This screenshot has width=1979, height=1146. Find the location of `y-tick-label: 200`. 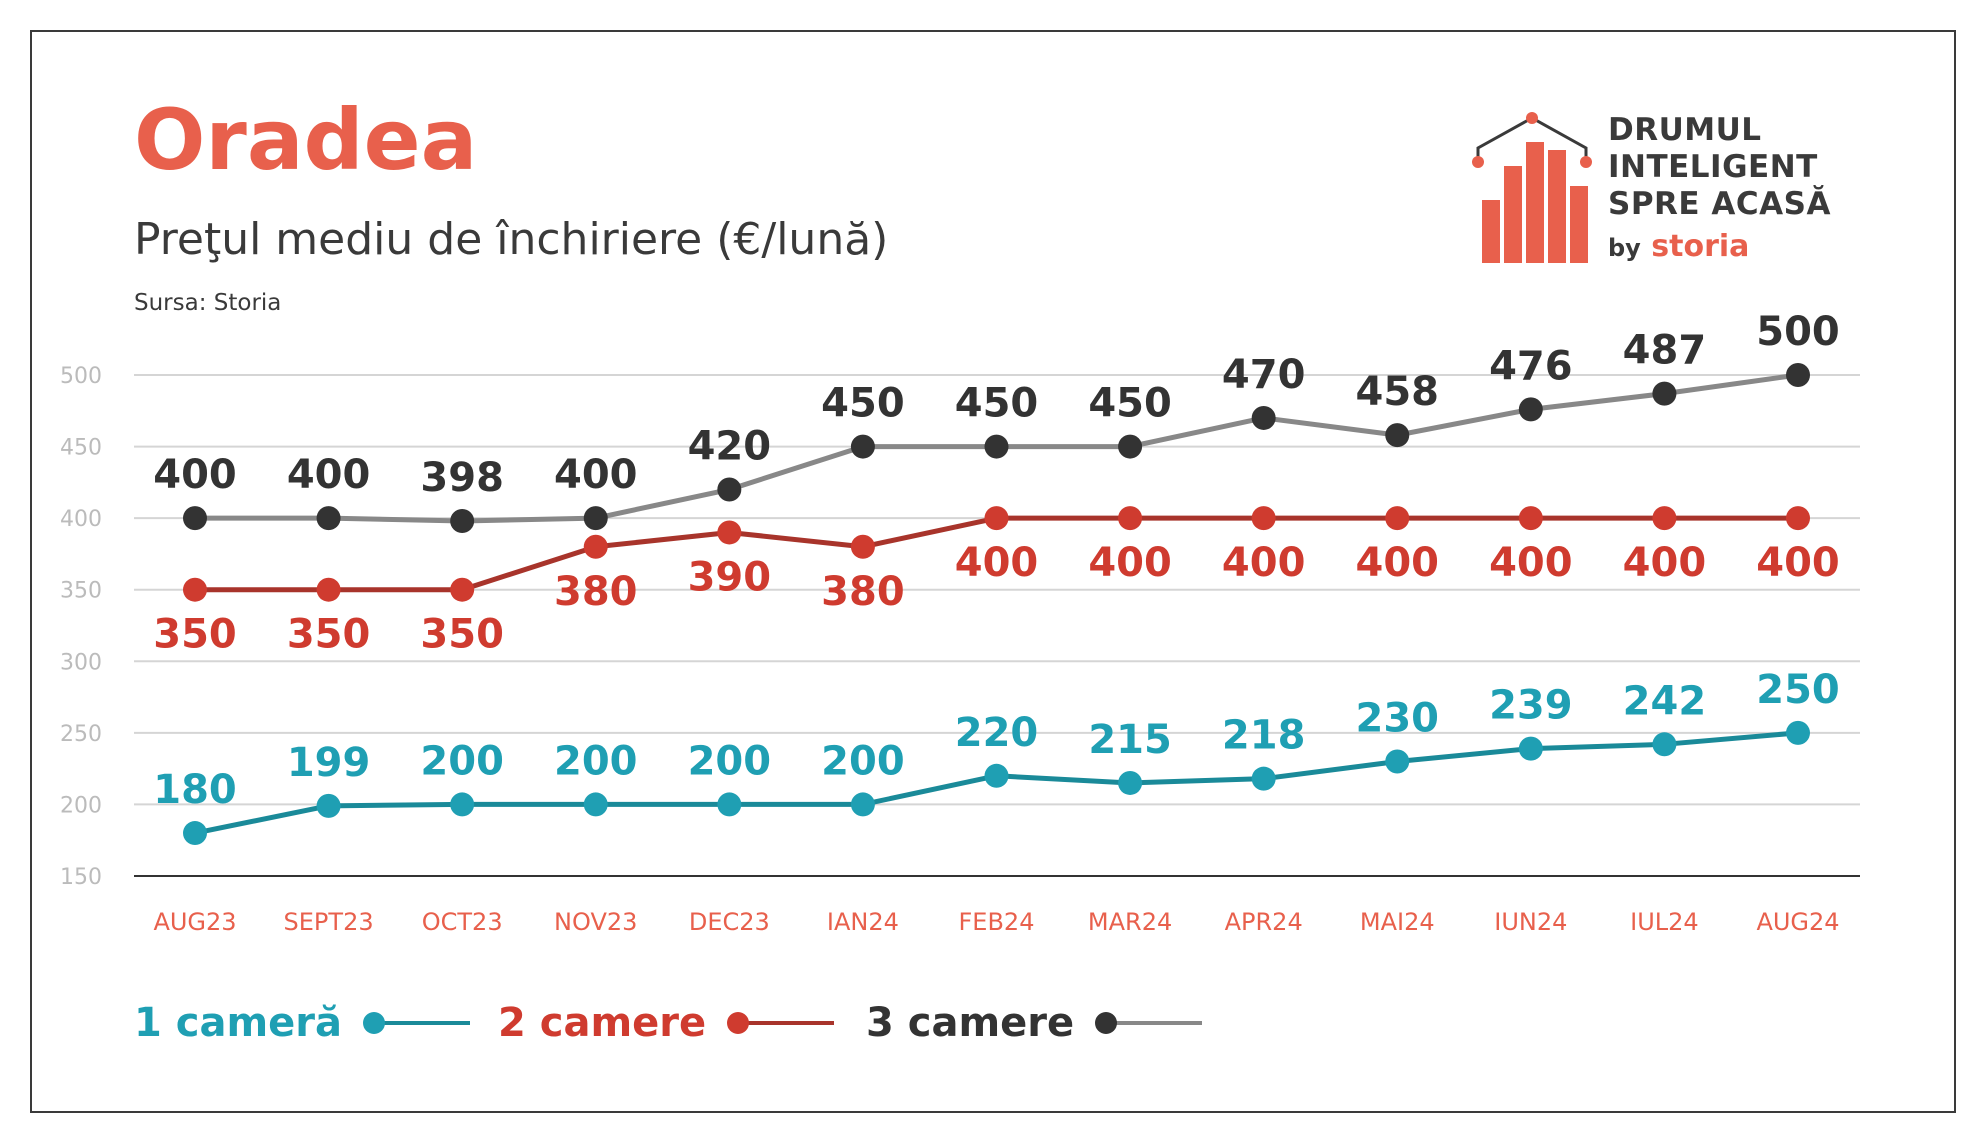

y-tick-label: 200 is located at coordinates (81, 805).